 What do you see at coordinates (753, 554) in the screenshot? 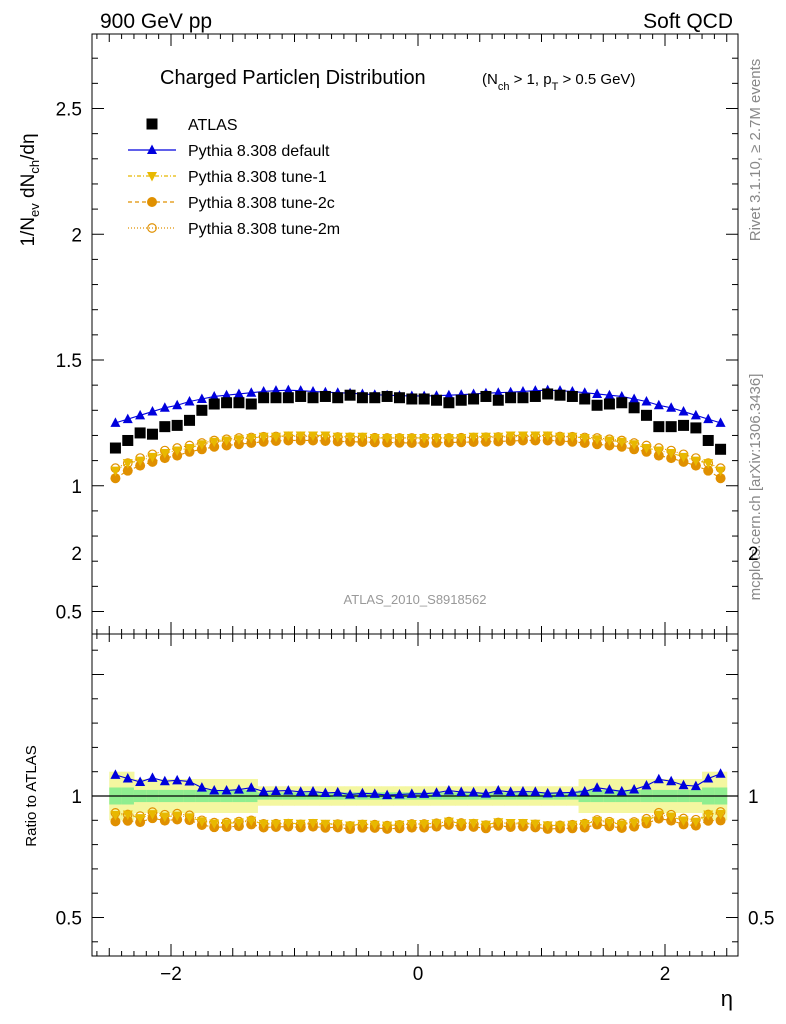
I see `ratio-y-tick-label-right: 2` at bounding box center [753, 554].